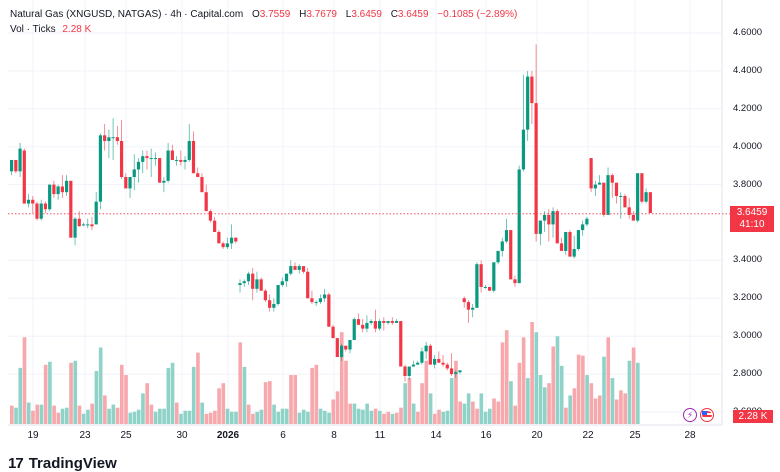  I want to click on lightning-glyph: ⚡, so click(690, 414).